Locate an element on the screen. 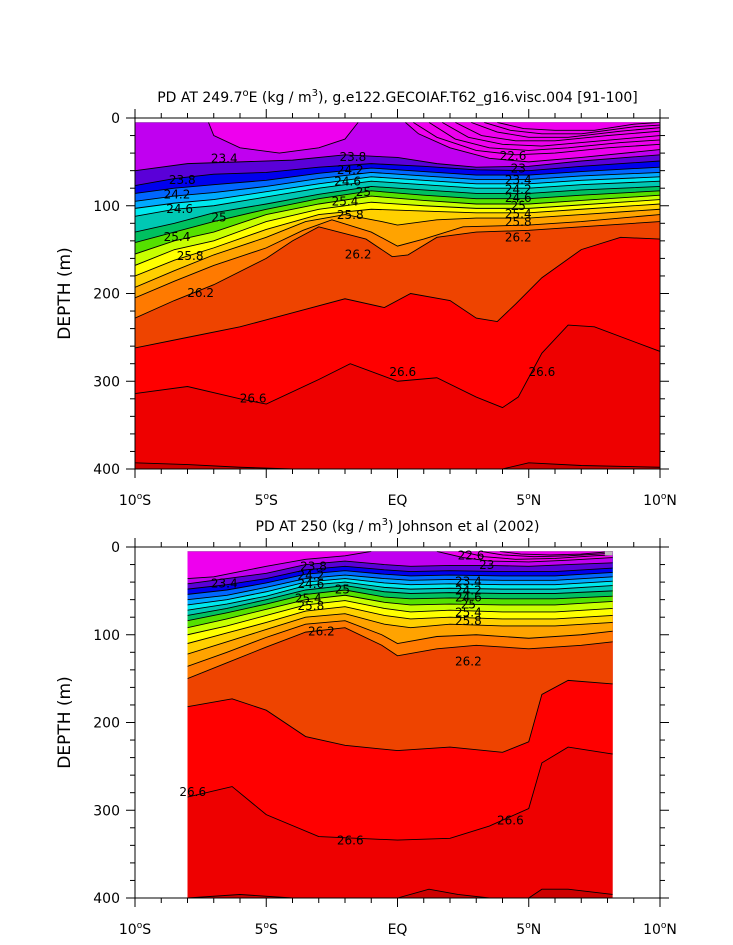  x-tick-label: 10oN is located at coordinates (660, 500).